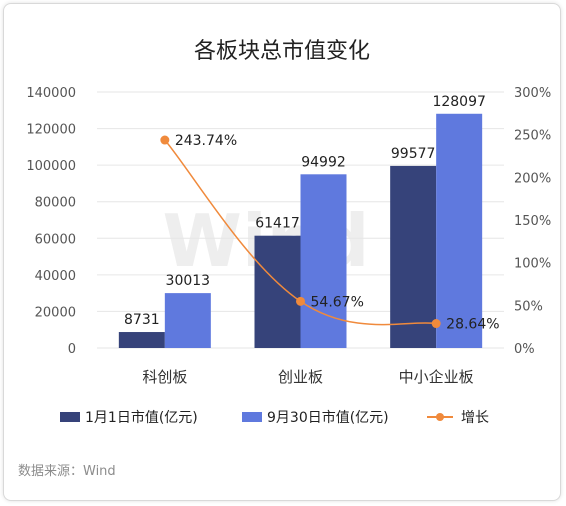 This screenshot has height=506, width=566. What do you see at coordinates (51, 130) in the screenshot?
I see `y-left-tick-label: 120000` at bounding box center [51, 130].